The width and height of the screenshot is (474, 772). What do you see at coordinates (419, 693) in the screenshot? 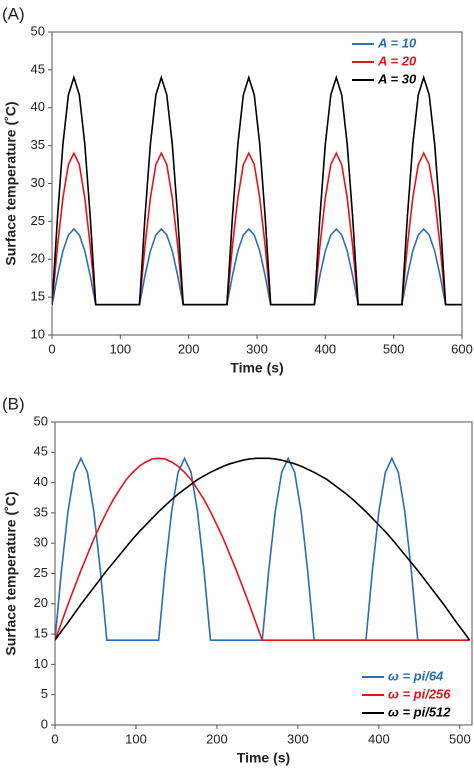
I see `legend-label: ω = pi/256` at bounding box center [419, 693].